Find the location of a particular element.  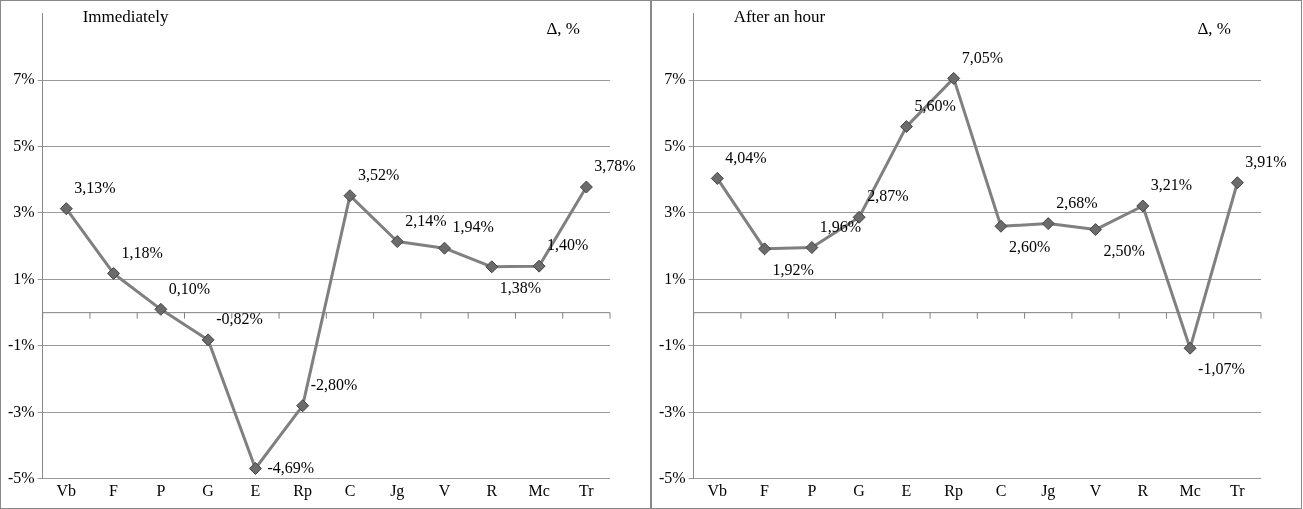

data-label: 2,60% is located at coordinates (1029, 247).